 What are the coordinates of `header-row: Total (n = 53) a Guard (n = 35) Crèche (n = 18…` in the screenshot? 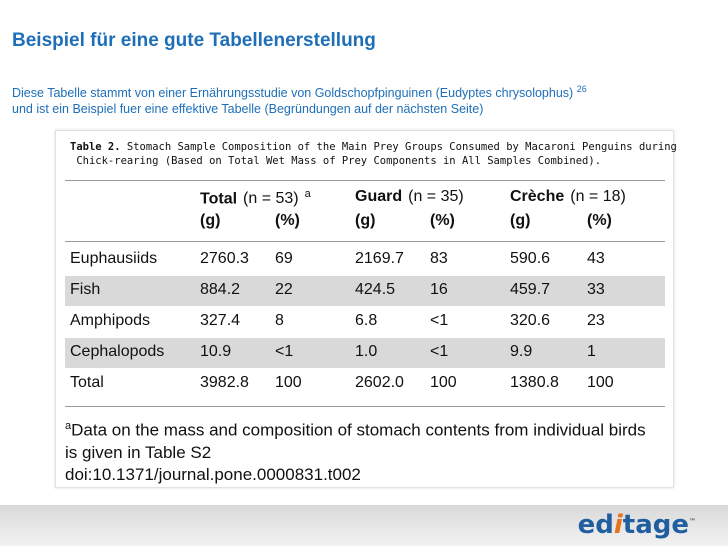 It's located at (365, 213).